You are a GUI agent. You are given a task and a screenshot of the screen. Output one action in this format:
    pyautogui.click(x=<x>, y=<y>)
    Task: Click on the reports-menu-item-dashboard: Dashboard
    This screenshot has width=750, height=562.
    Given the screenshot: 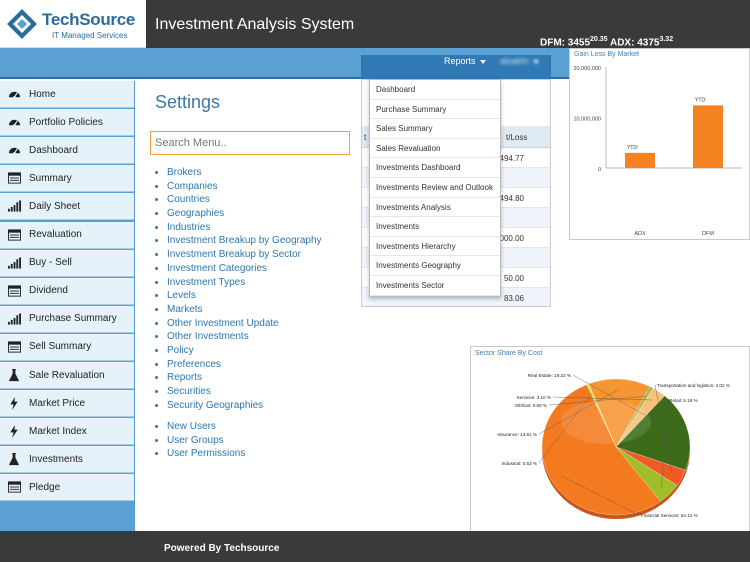 What is the action you would take?
    pyautogui.click(x=435, y=90)
    